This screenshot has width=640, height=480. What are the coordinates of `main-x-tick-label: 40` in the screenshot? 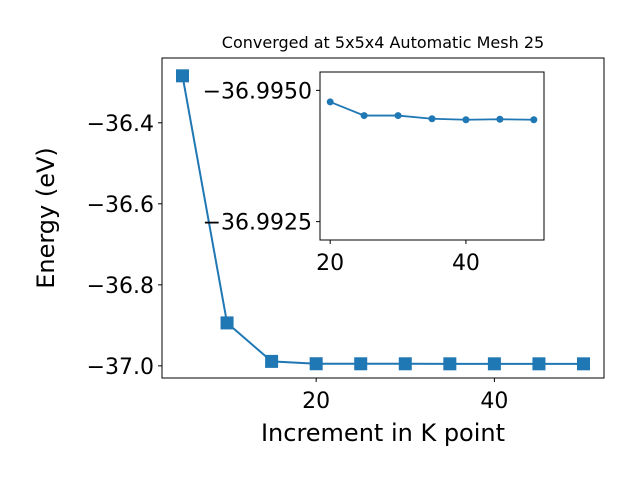 It's located at (494, 401).